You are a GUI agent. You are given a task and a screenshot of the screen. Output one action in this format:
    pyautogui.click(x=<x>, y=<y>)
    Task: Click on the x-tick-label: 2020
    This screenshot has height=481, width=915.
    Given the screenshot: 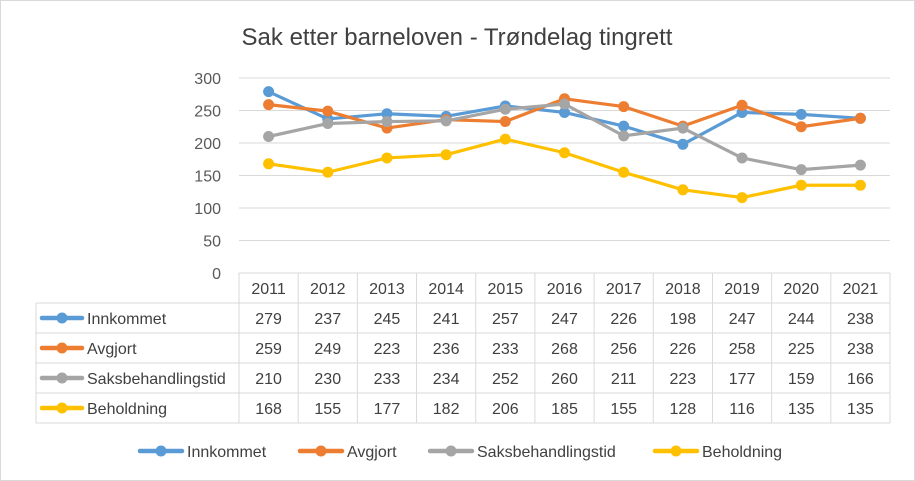 What is the action you would take?
    pyautogui.click(x=801, y=289)
    